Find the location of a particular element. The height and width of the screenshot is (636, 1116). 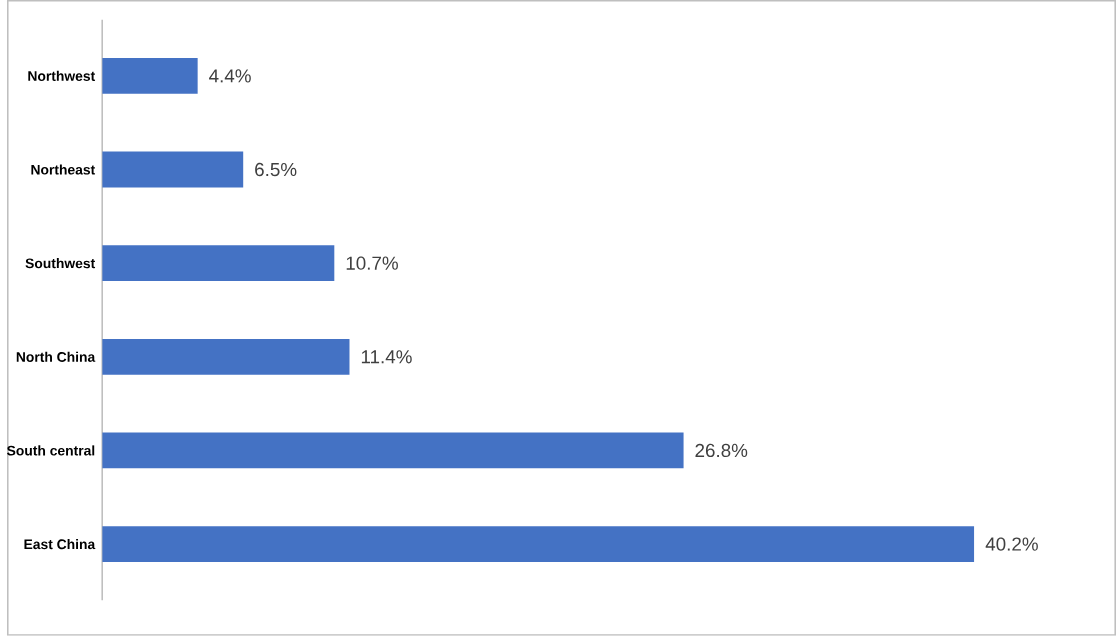

data-label: 26.8% is located at coordinates (721, 450).